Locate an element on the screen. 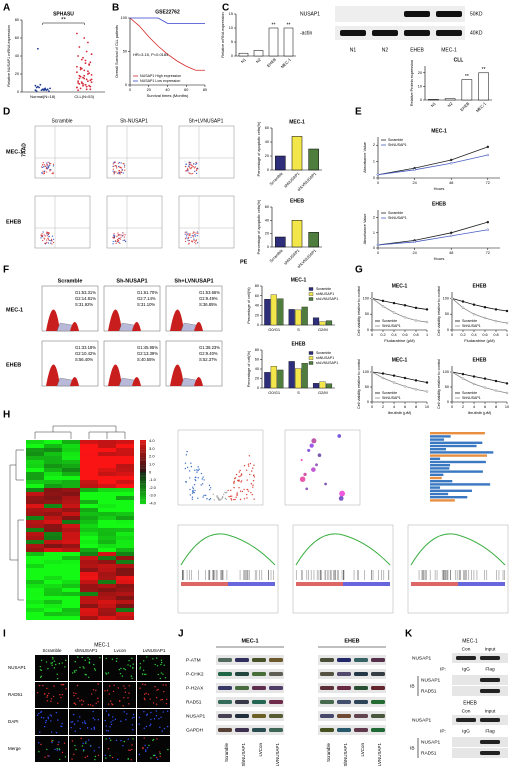  axis-label: PE is located at coordinates (244, 262).